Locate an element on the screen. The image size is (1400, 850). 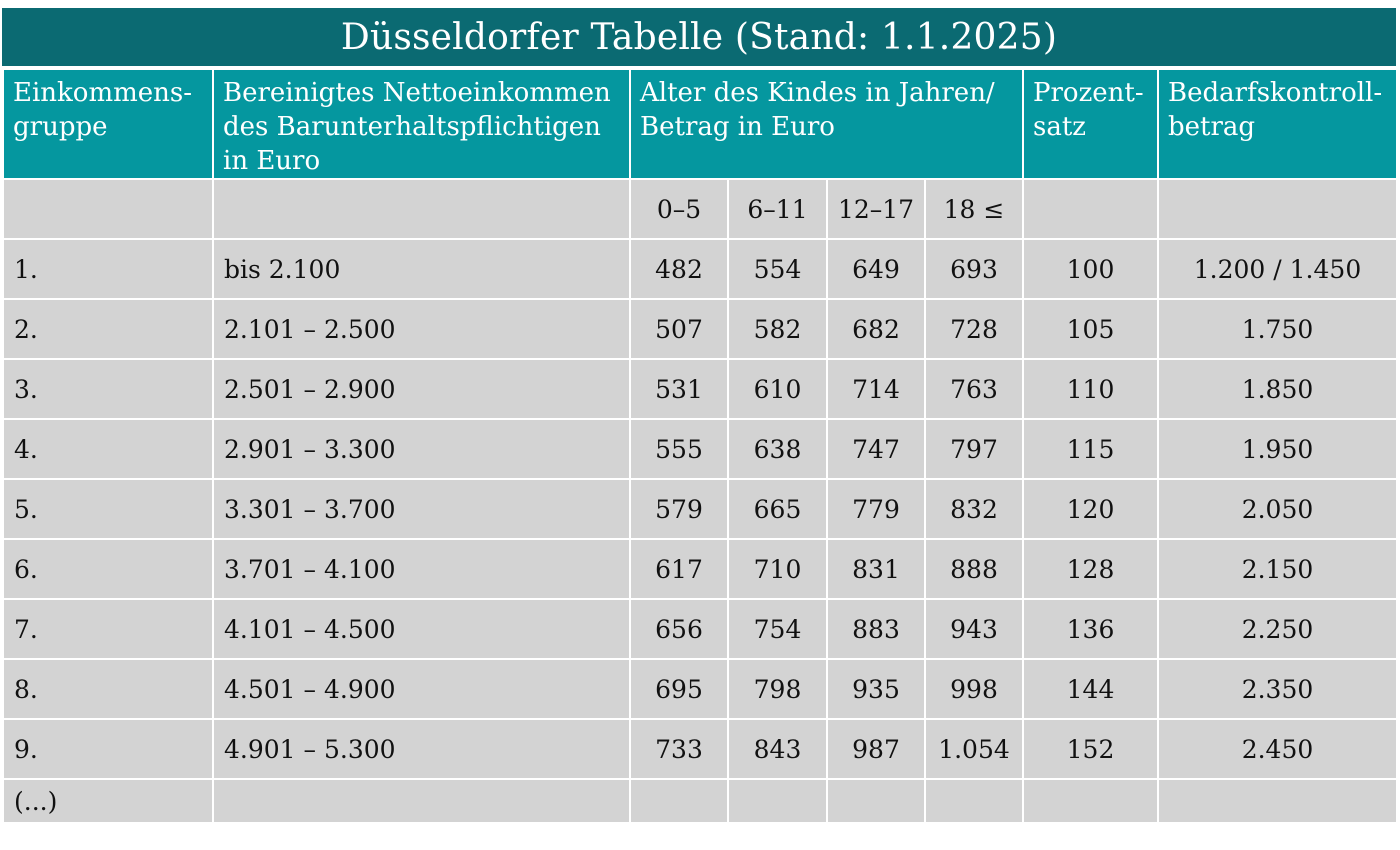
header-control: Bedarfskontroll-betrag is located at coordinates (1277, 124).